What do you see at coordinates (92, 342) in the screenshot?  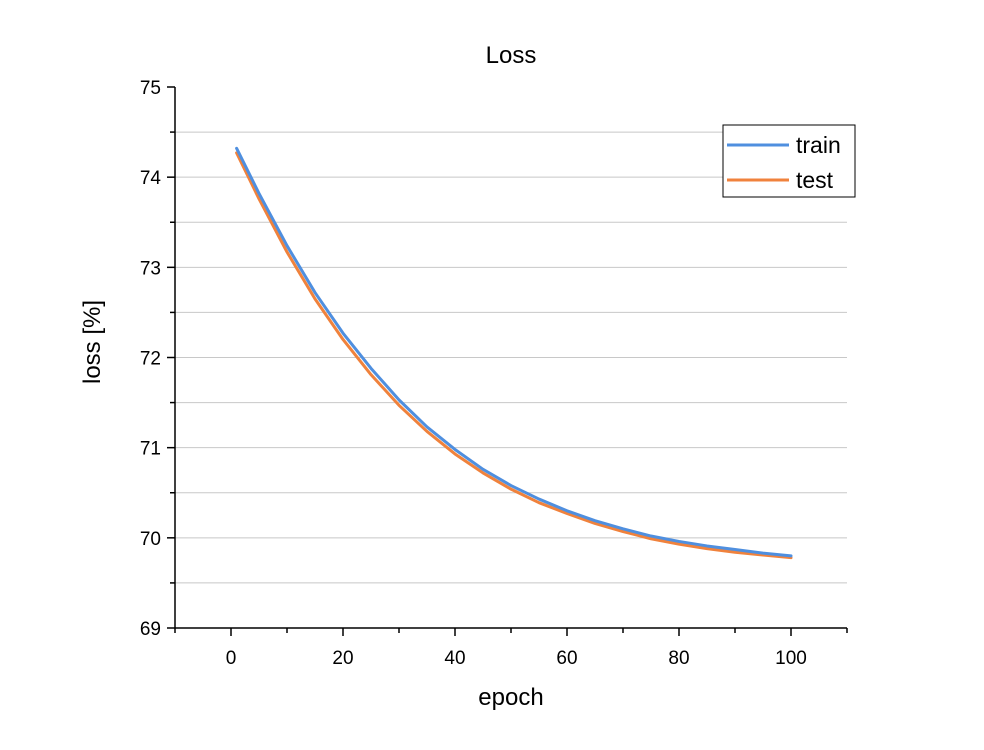 I see `y-axis-label: loss [%]` at bounding box center [92, 342].